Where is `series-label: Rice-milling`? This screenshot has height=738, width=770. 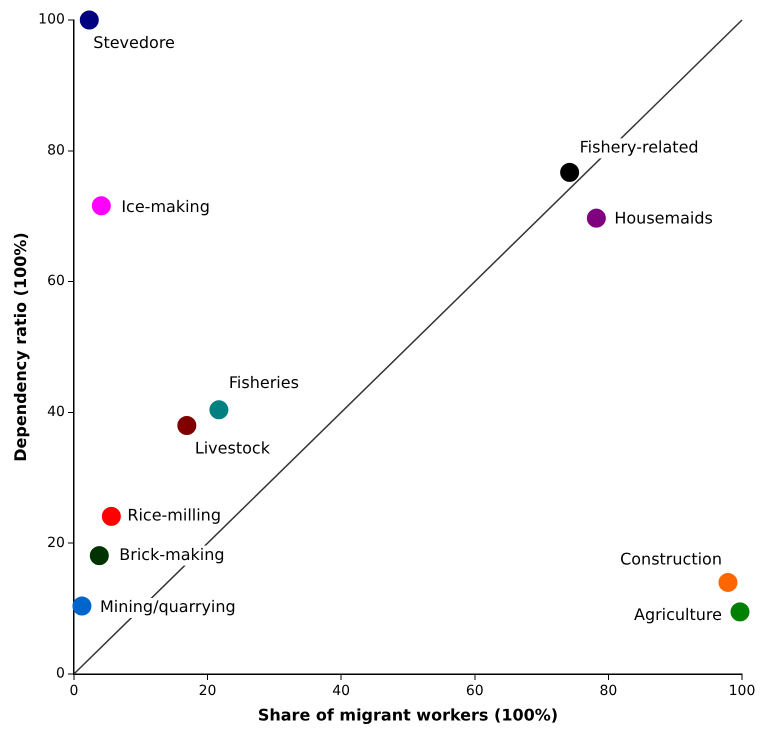 series-label: Rice-milling is located at coordinates (174, 515).